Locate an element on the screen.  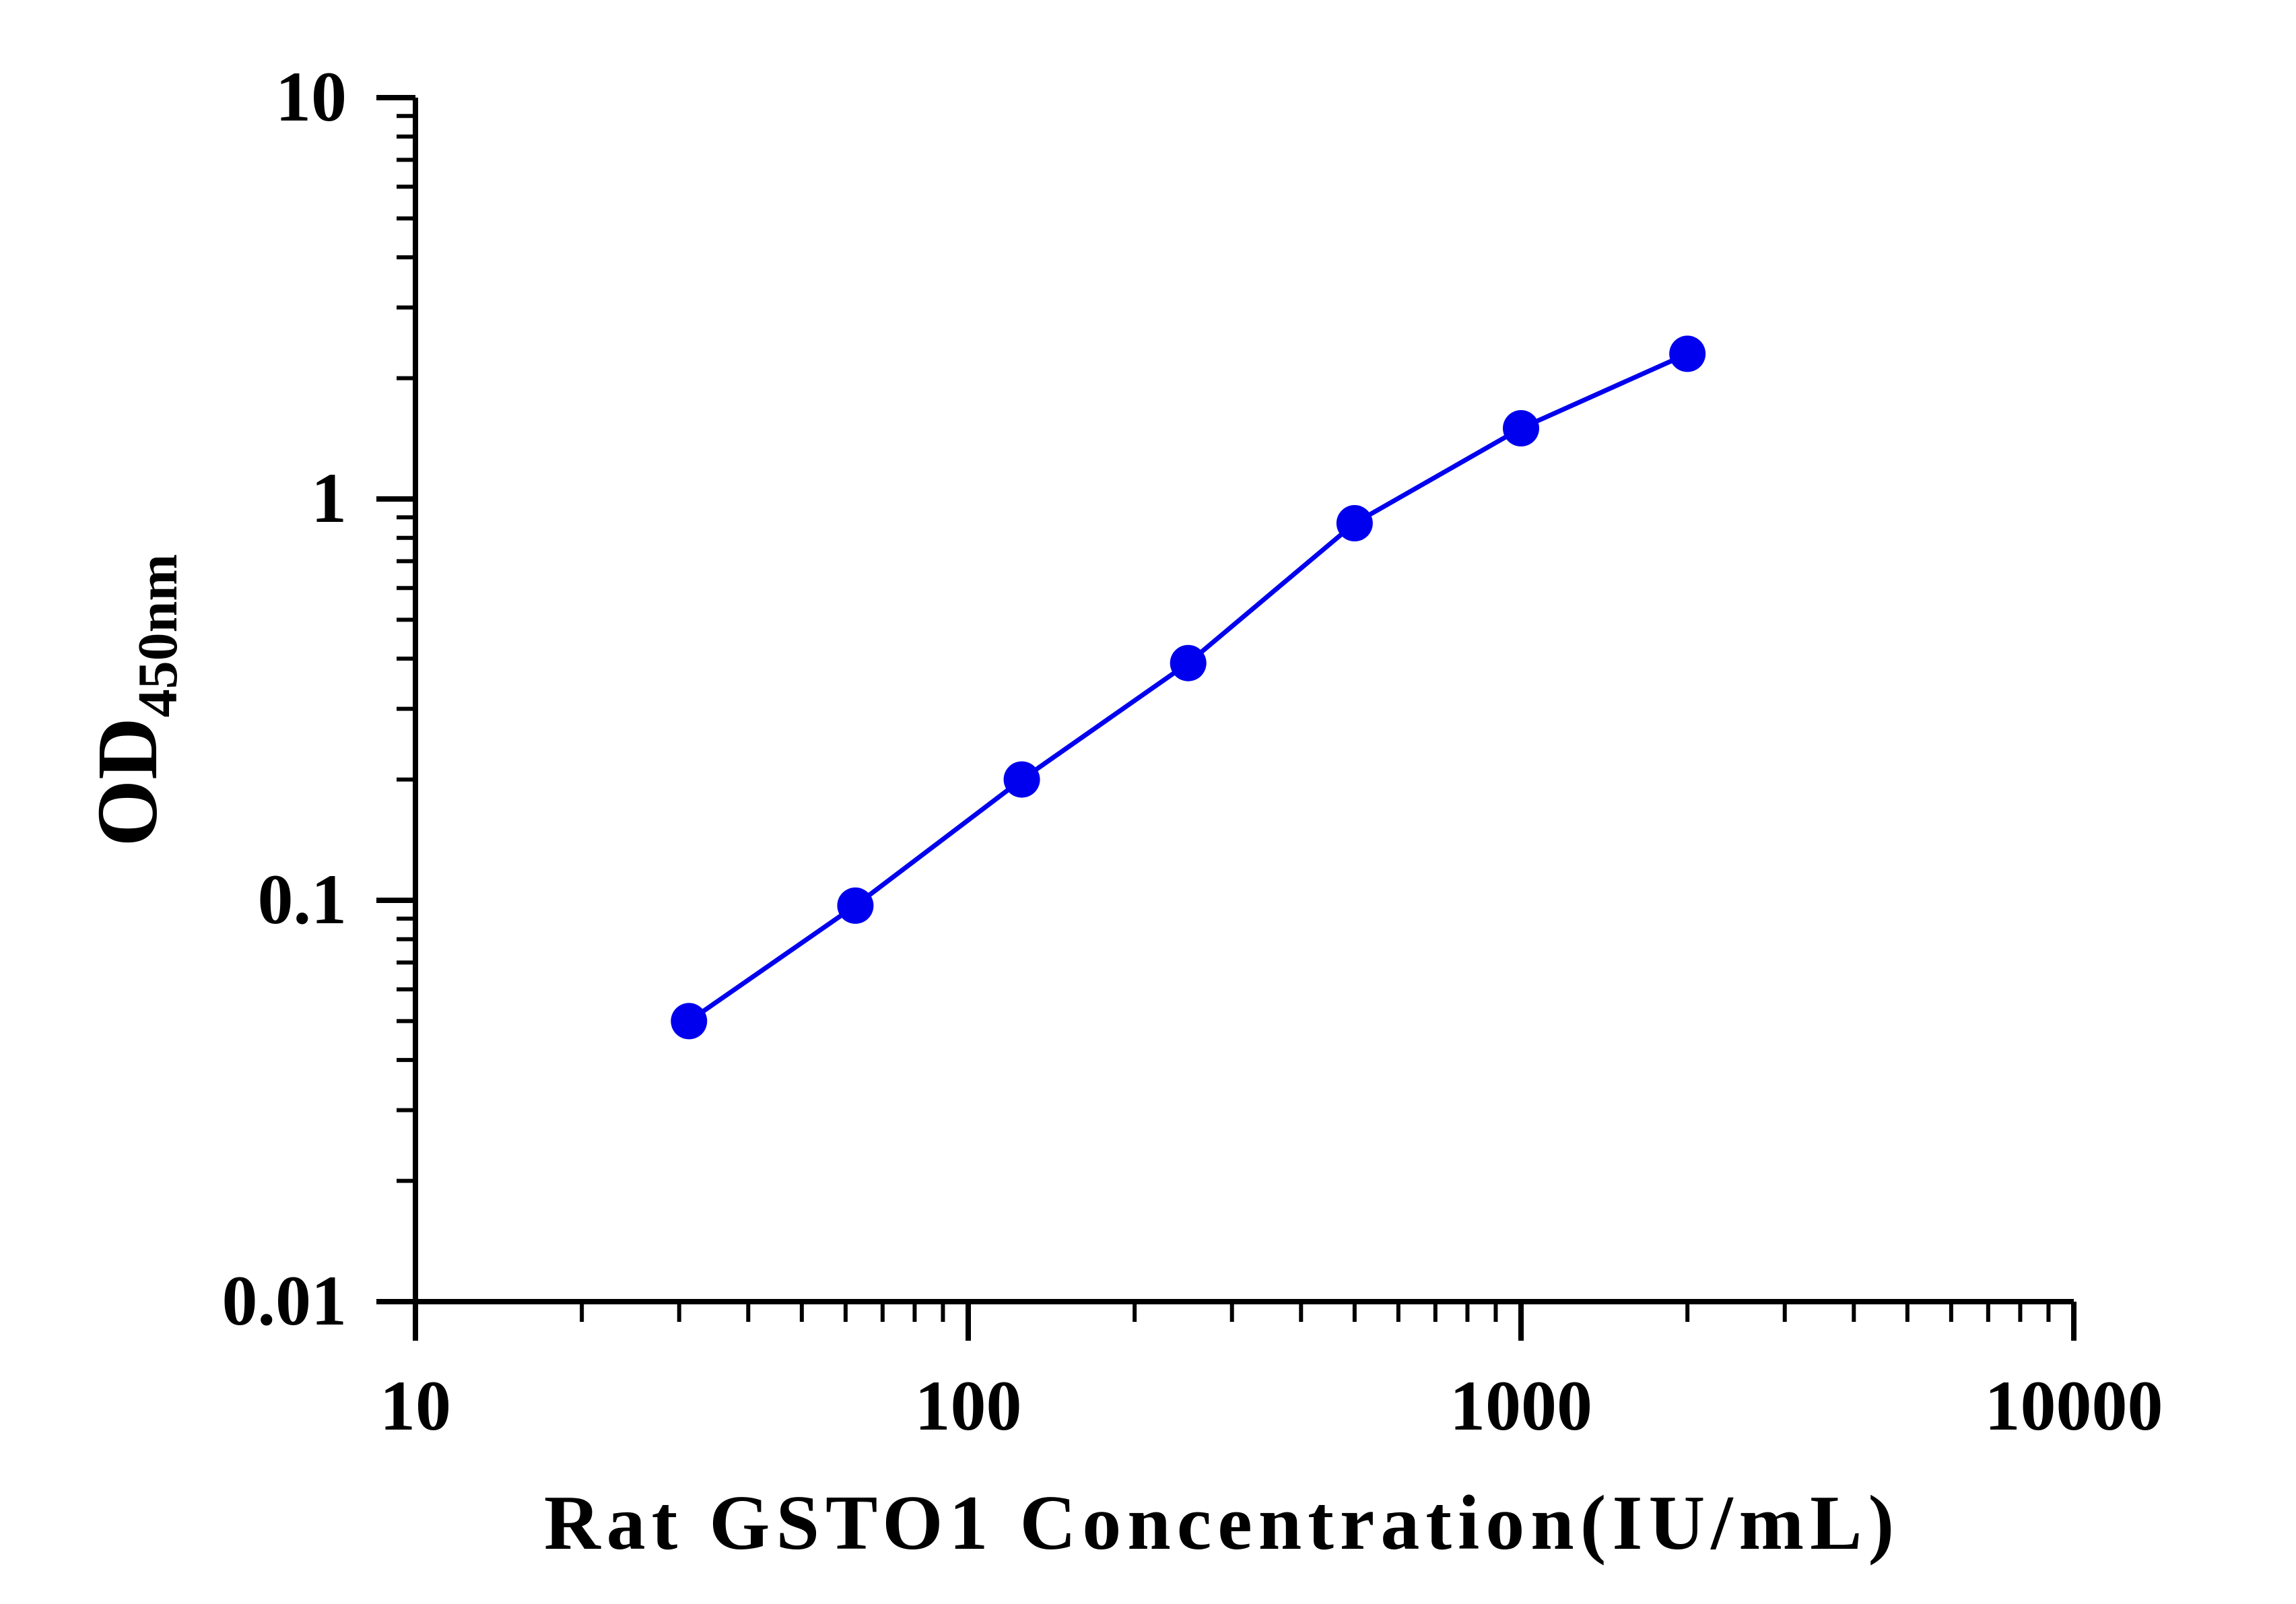
y-tick-label: 1 is located at coordinates (329, 498).